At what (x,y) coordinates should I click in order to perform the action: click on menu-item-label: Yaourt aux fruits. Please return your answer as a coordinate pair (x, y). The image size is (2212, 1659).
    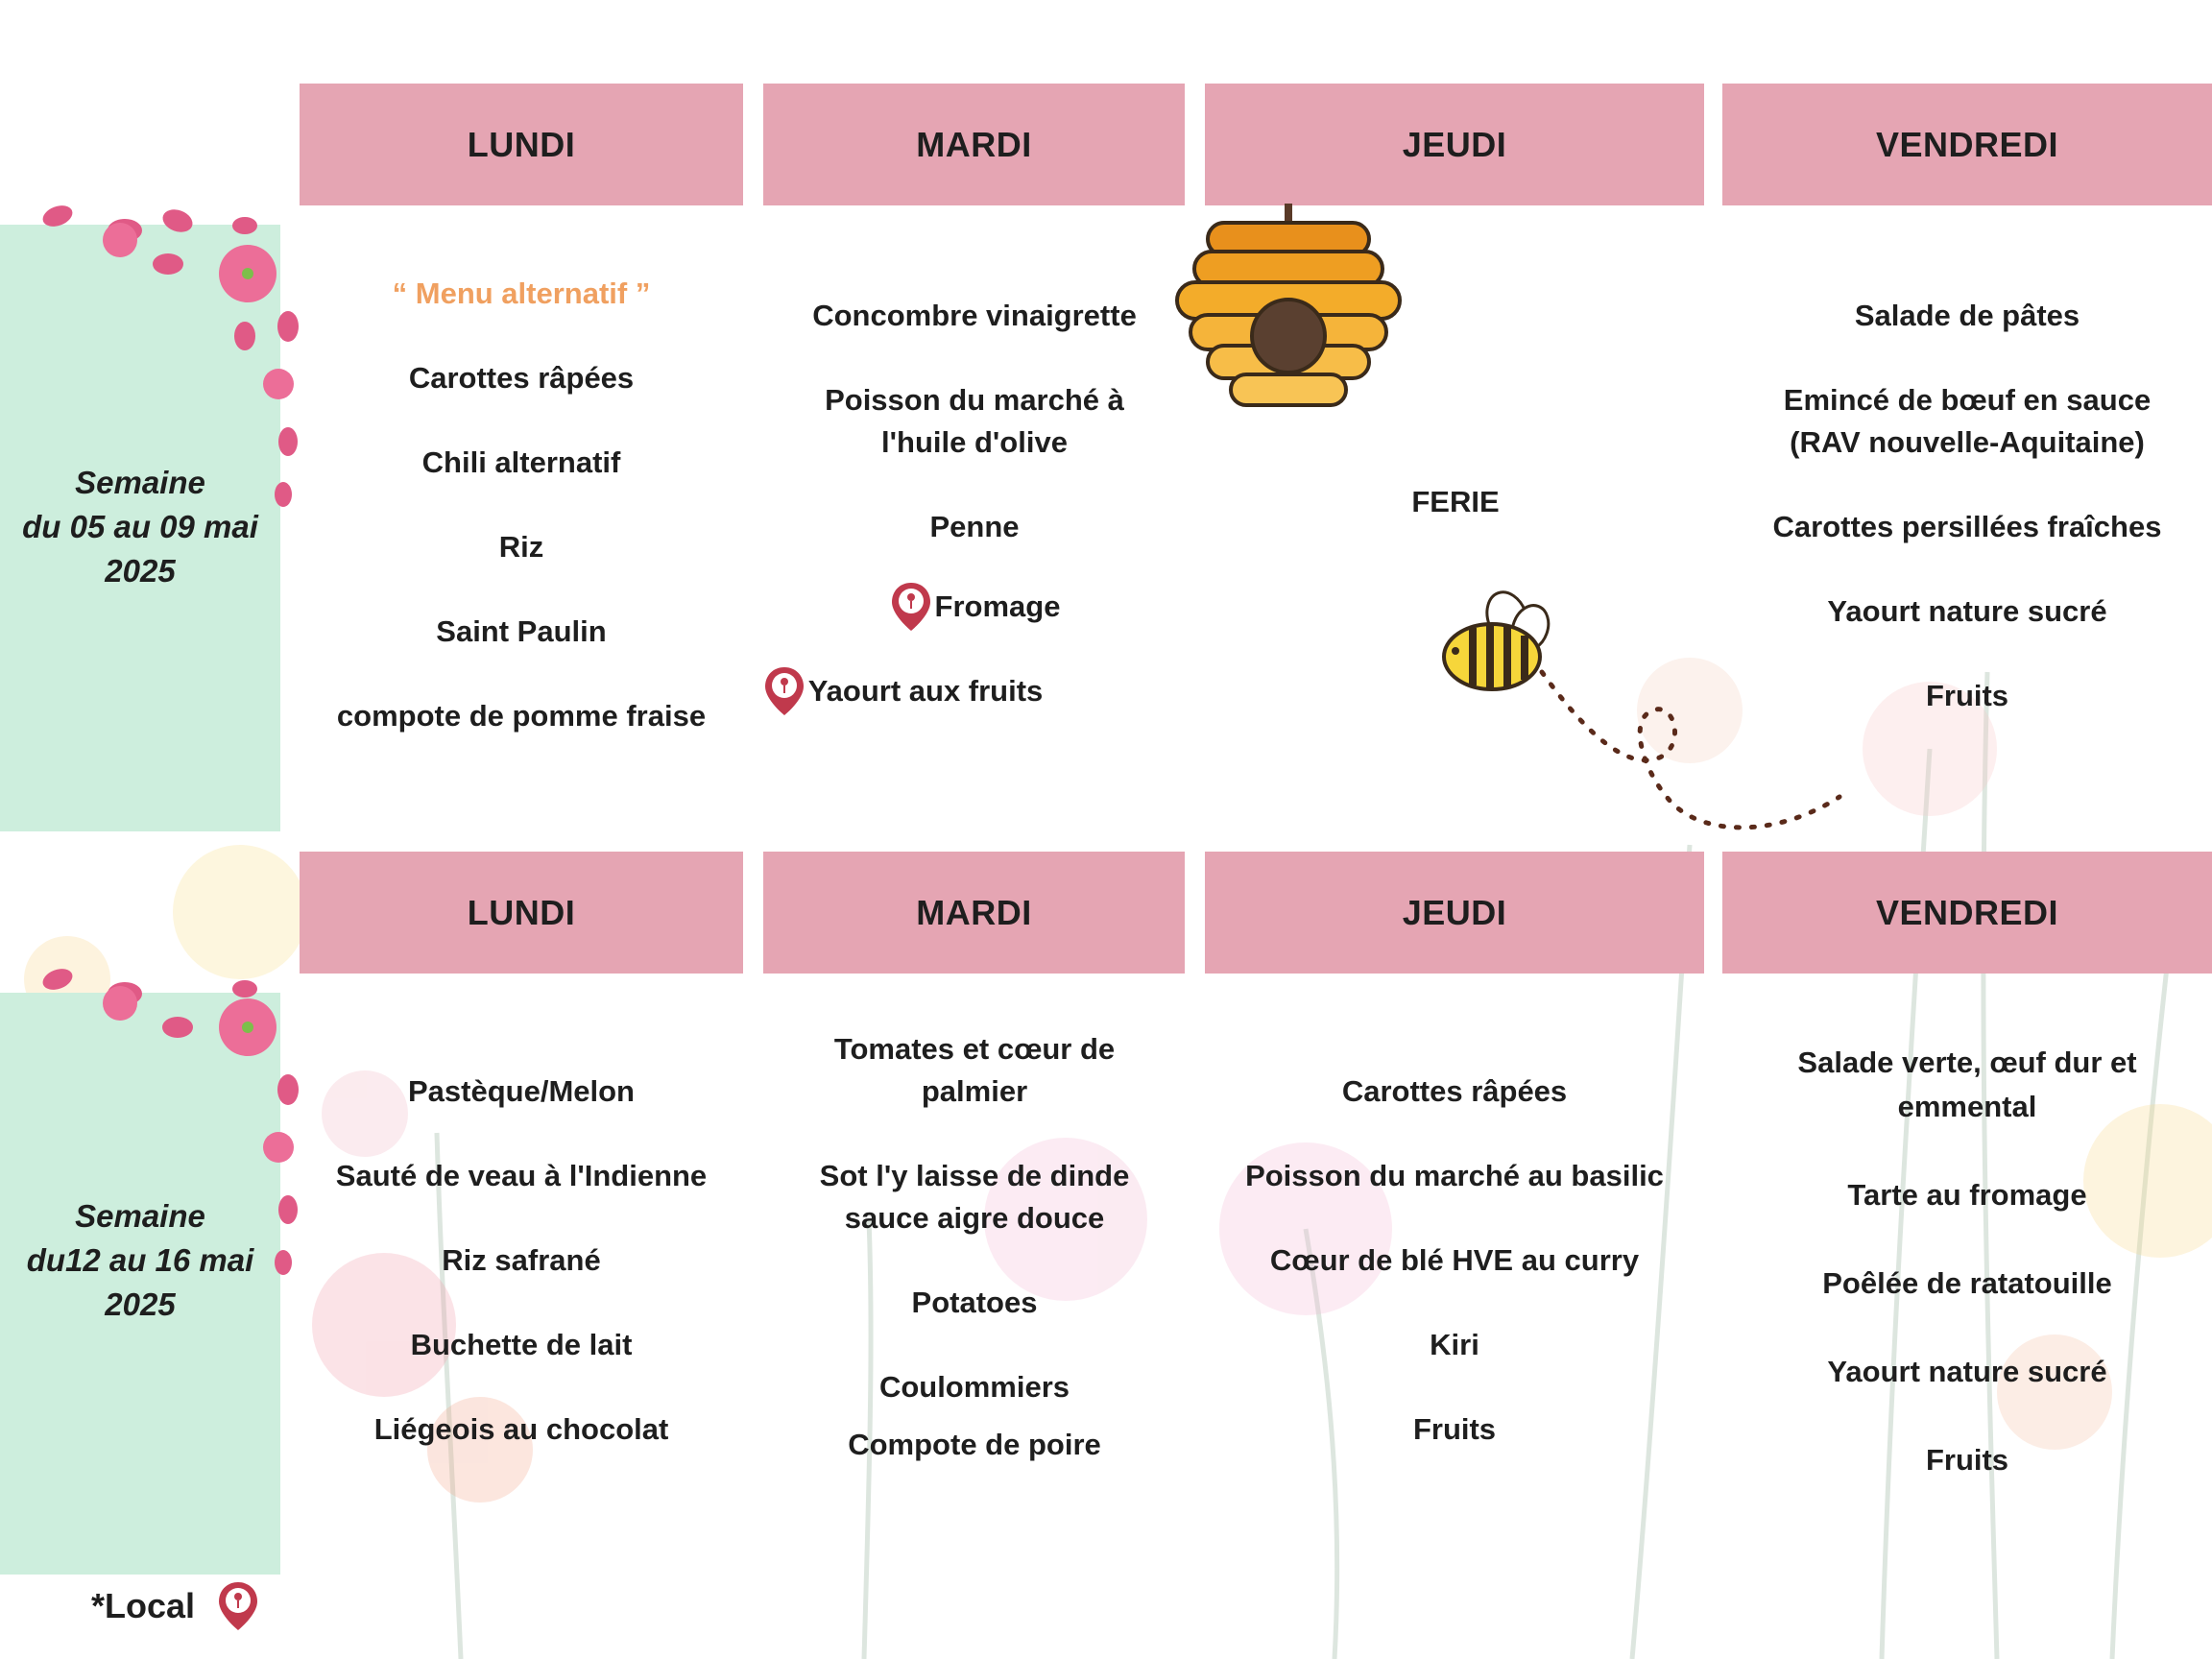
    Looking at the image, I should click on (925, 691).